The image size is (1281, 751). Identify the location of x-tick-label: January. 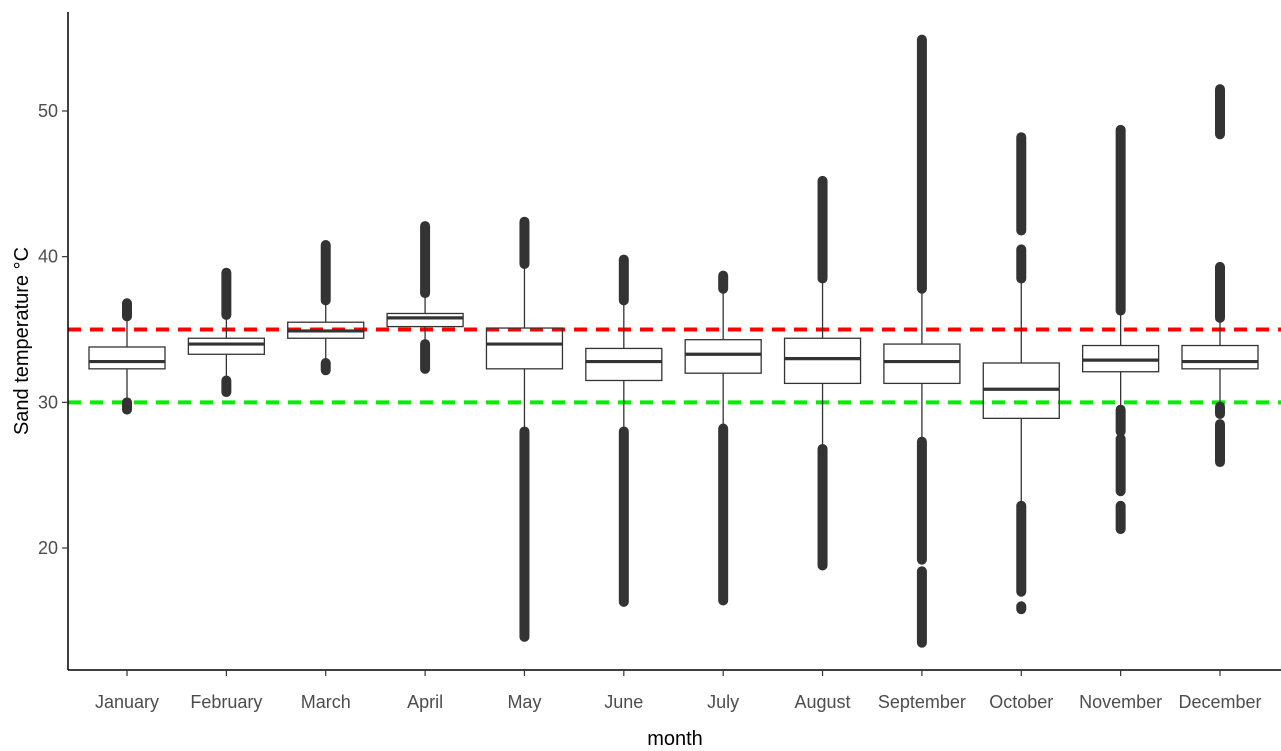
(127, 702).